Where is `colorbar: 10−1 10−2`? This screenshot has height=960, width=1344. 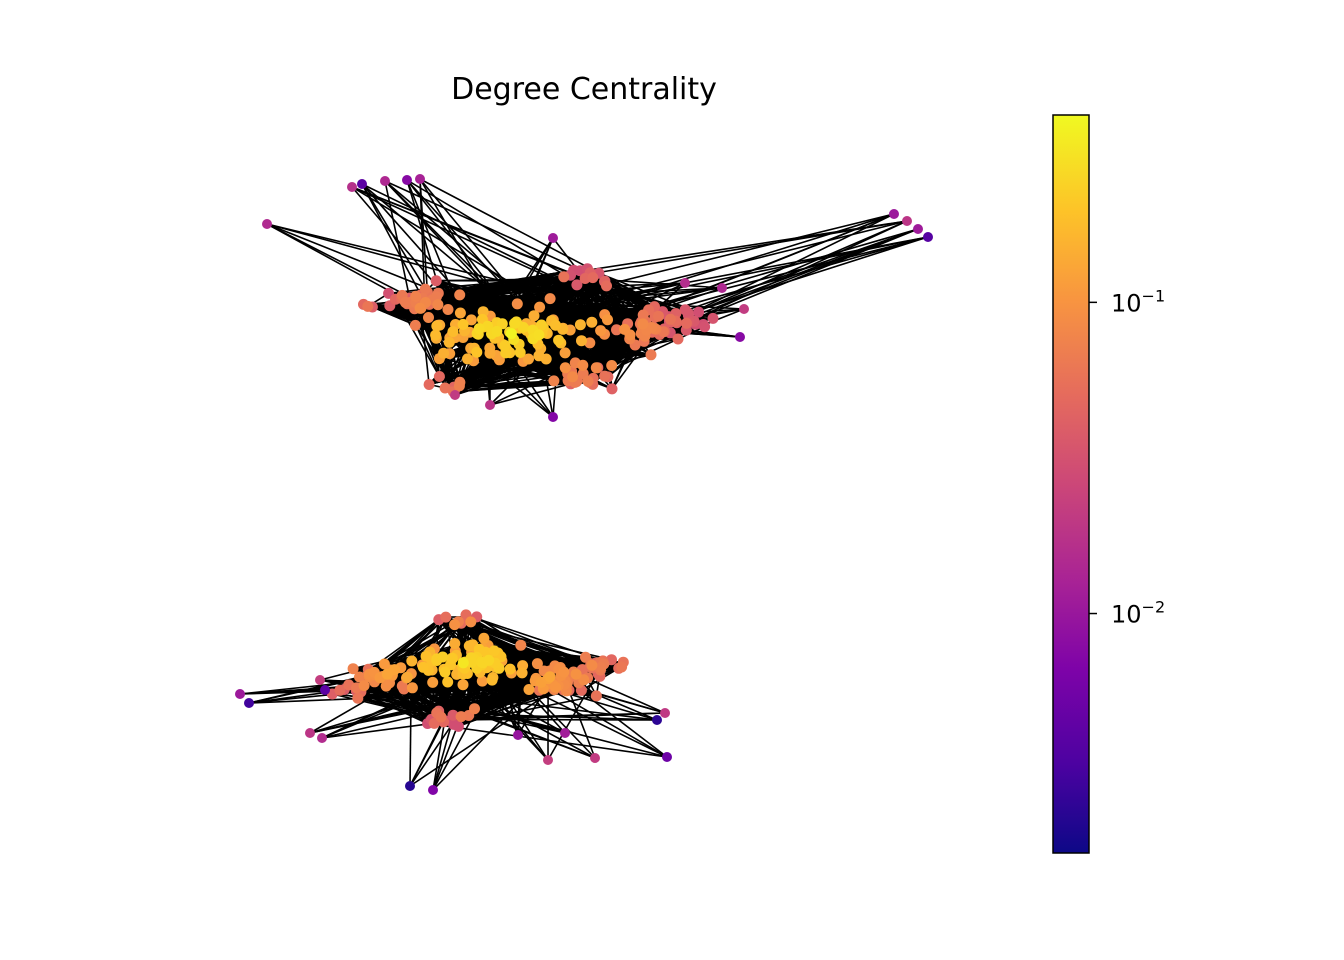
colorbar: 10−1 10−2 is located at coordinates (1109, 484).